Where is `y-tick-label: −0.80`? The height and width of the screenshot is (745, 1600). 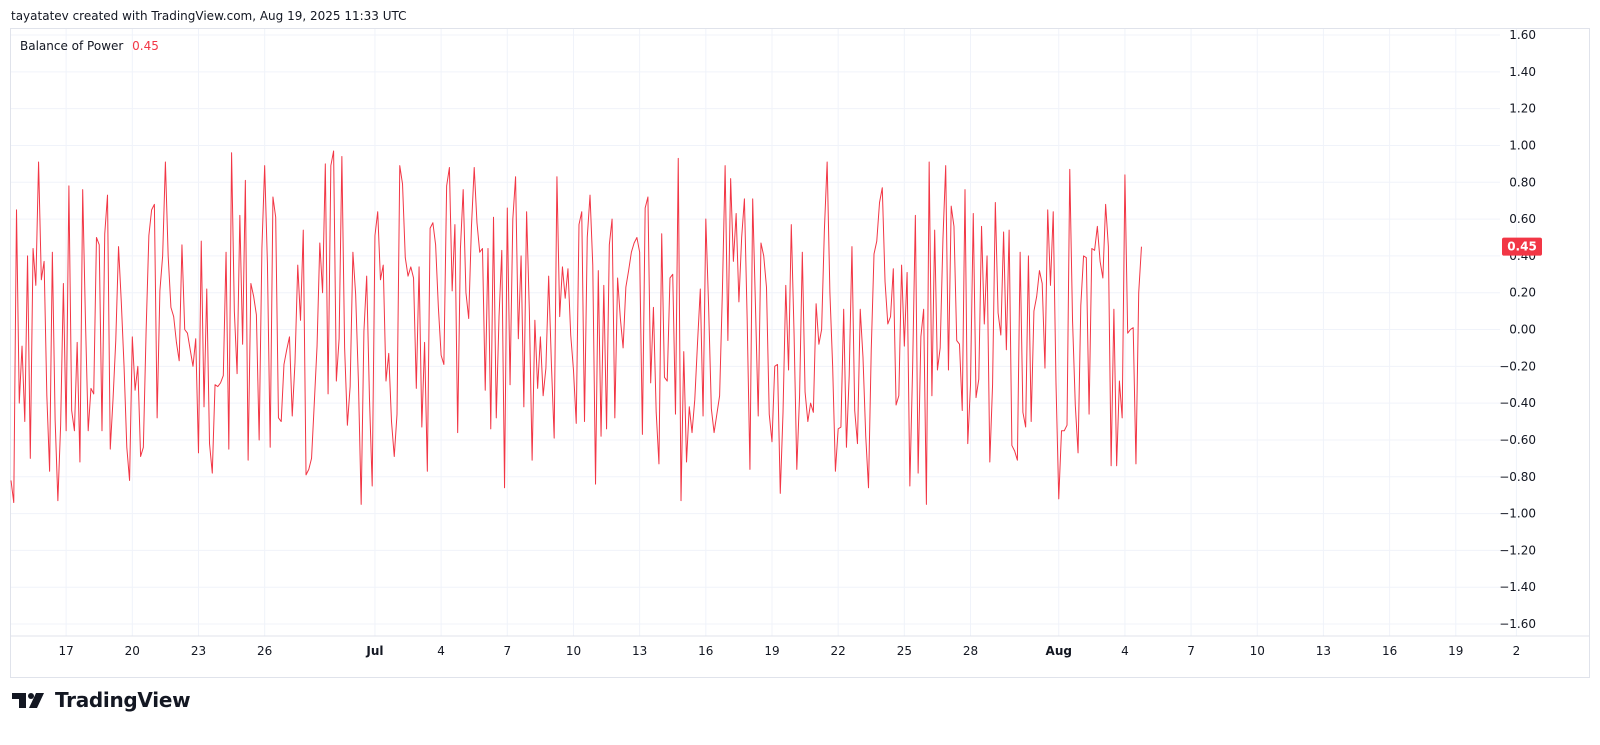
y-tick-label: −0.80 is located at coordinates (1517, 477).